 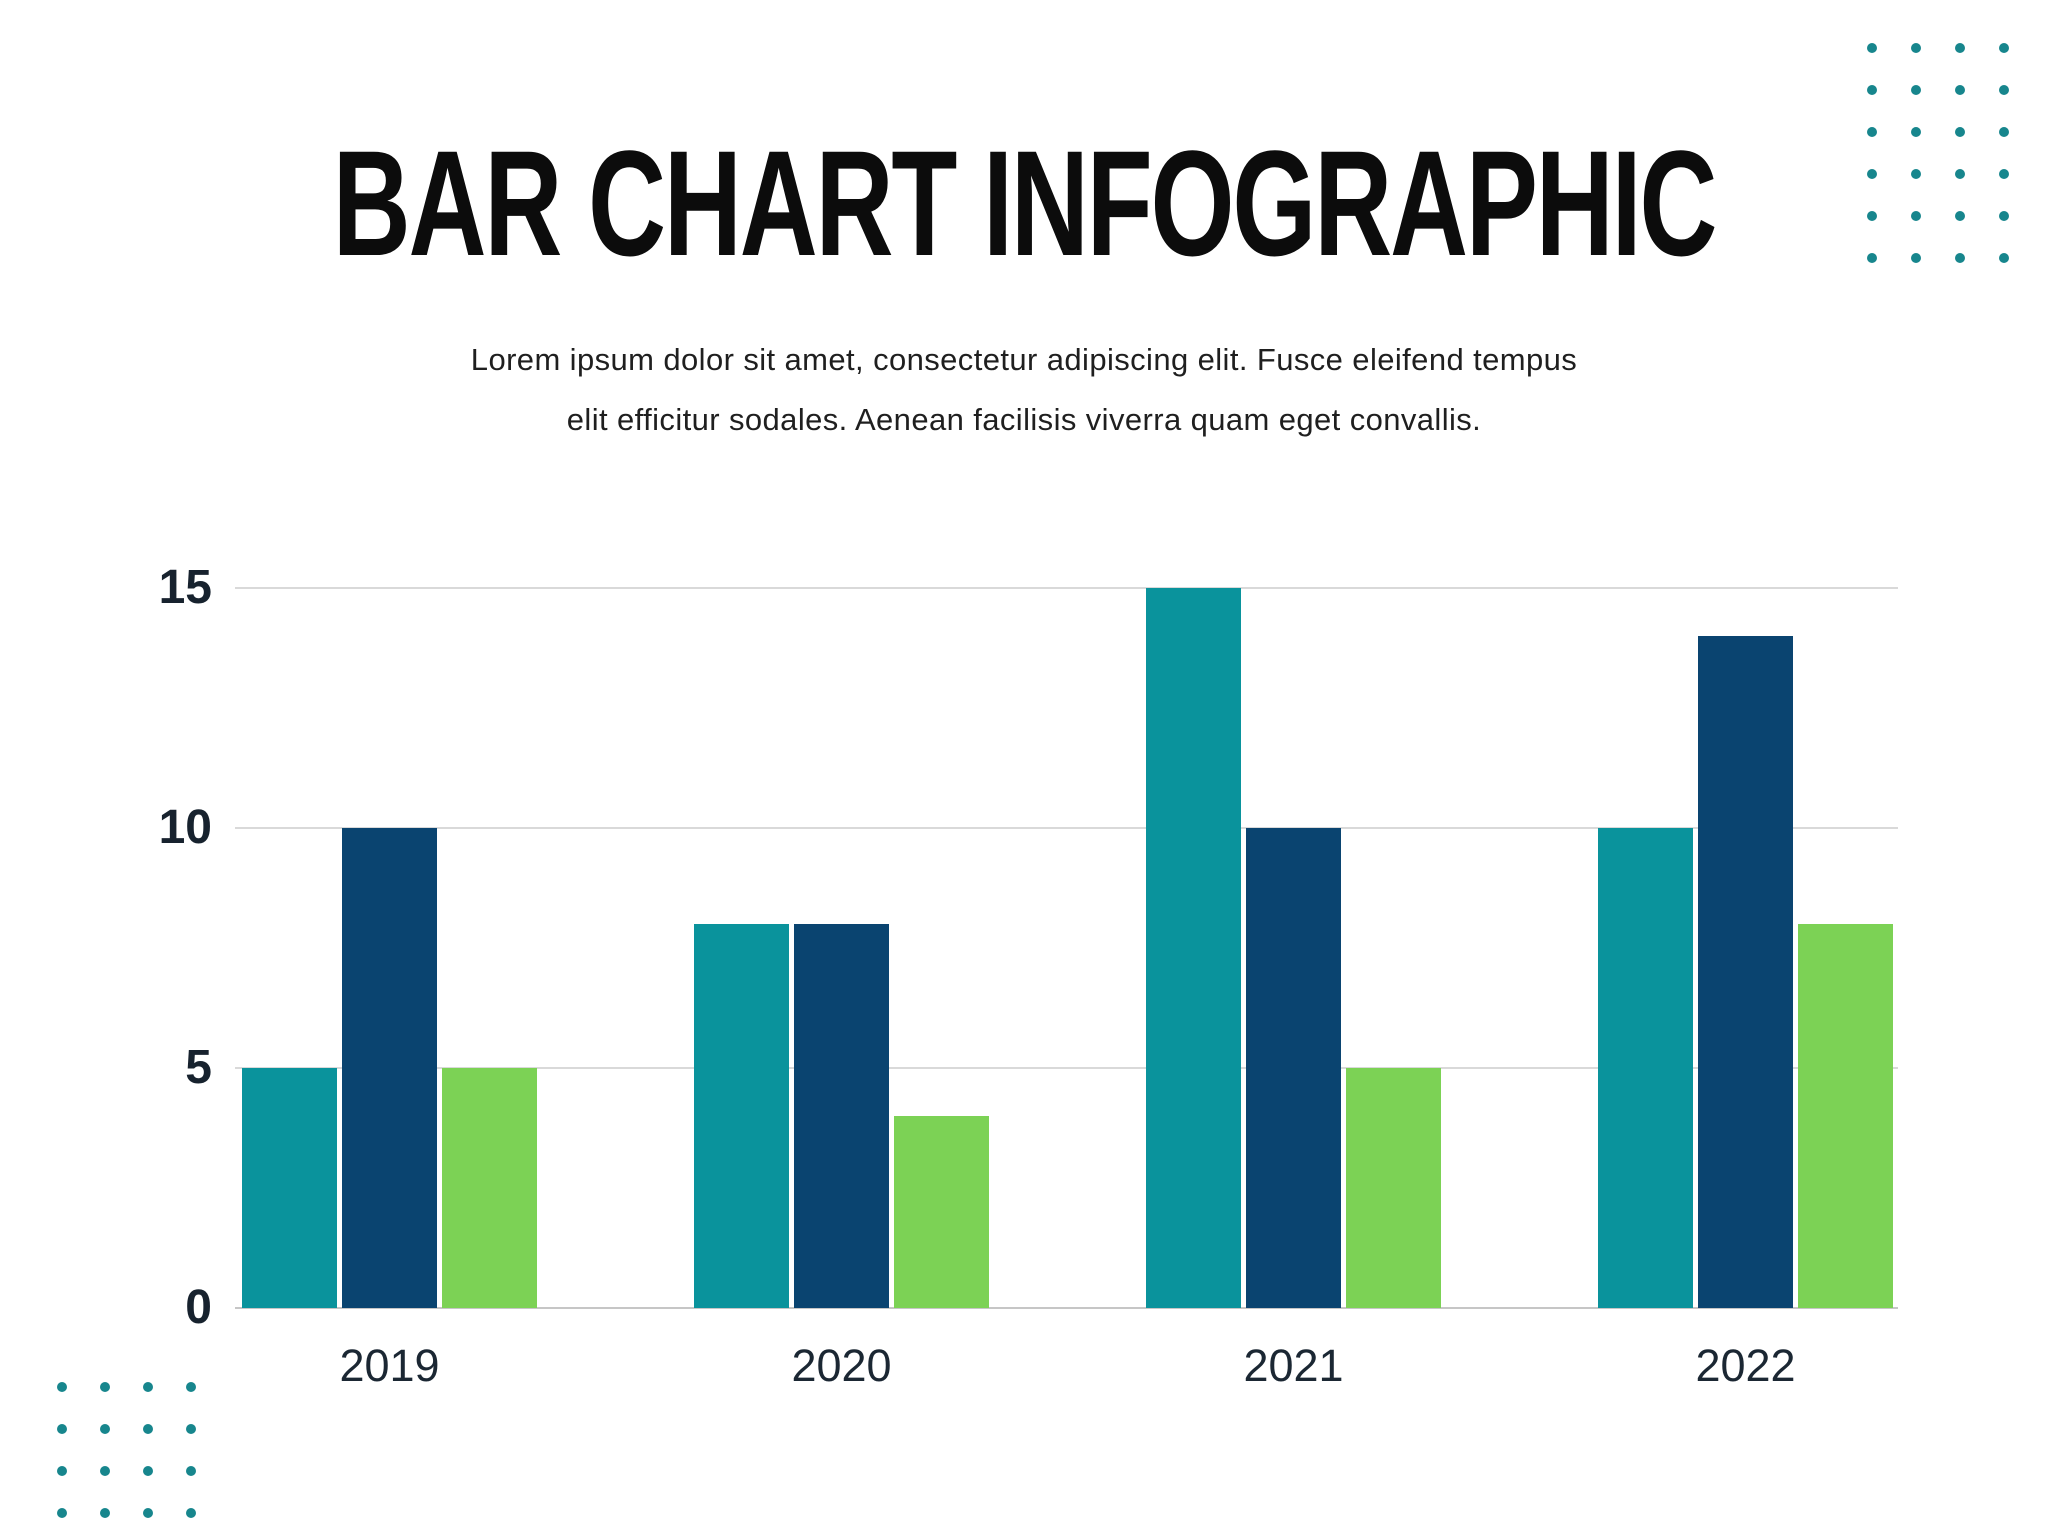 I want to click on x-axis-label-2019: 2019, so click(x=389, y=1365).